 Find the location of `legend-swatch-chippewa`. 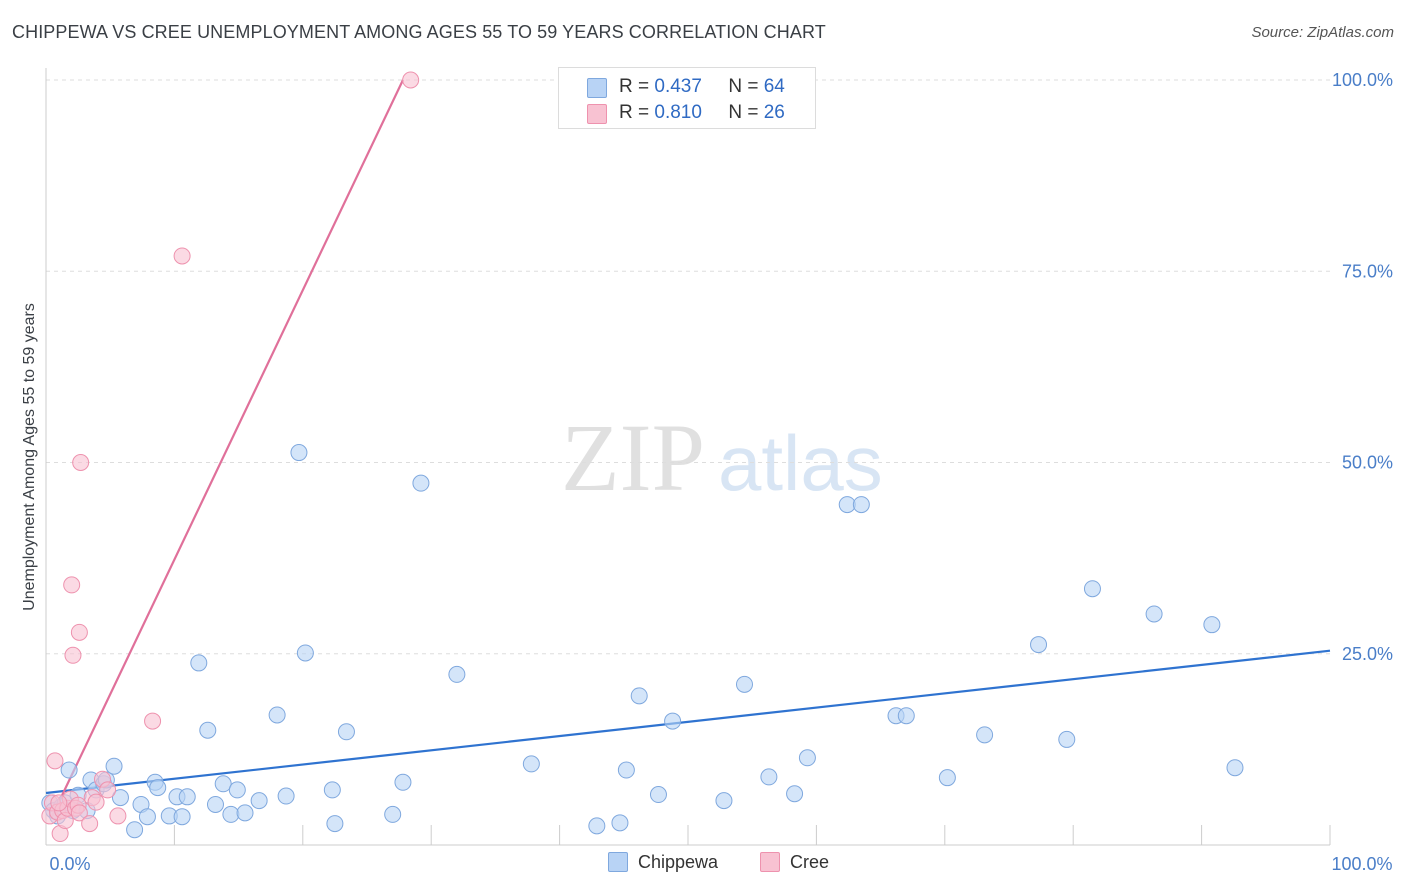

legend-swatch-chippewa is located at coordinates (597, 88).